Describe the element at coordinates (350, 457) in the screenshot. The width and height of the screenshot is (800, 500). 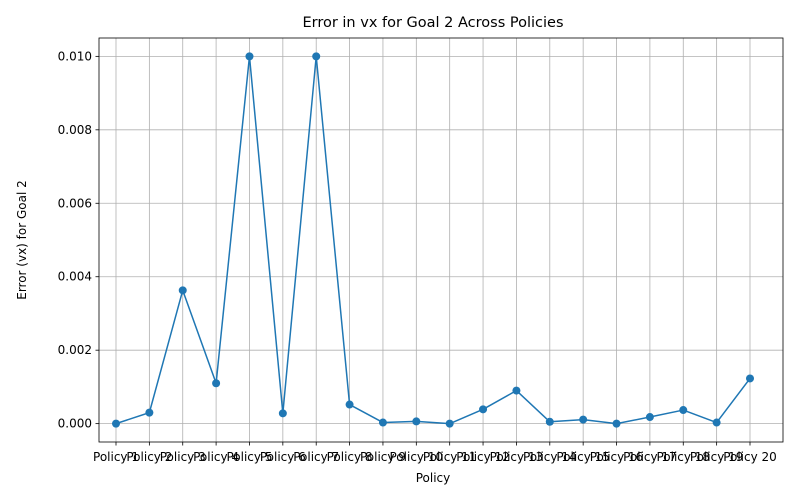
I see `x-tick-label: Policy 8` at that location.